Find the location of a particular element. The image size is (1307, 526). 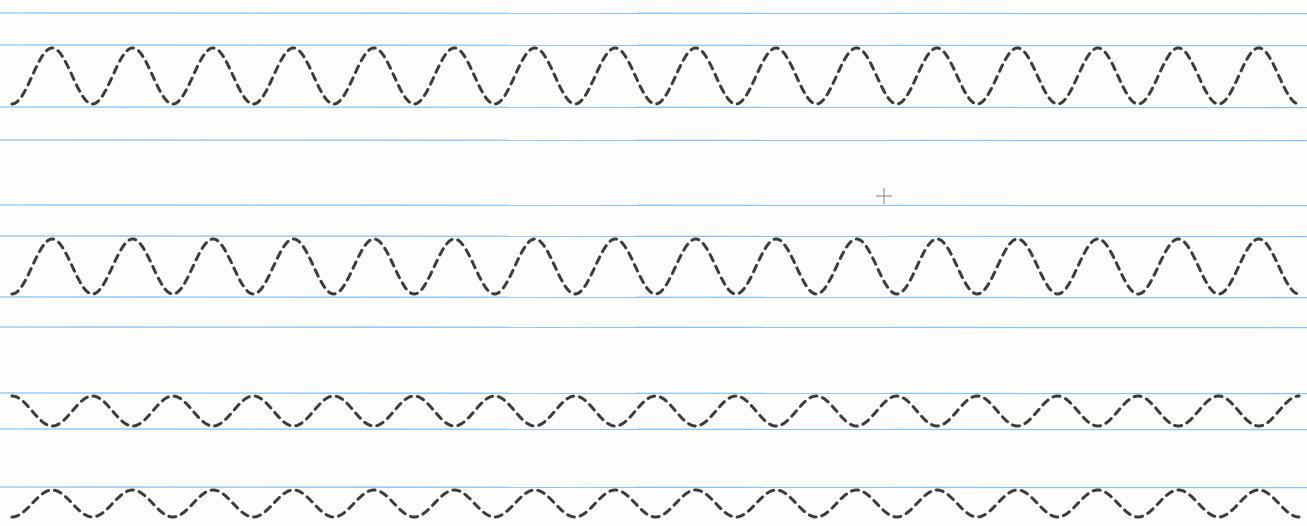

tall-valley-waves is located at coordinates (655, 266).